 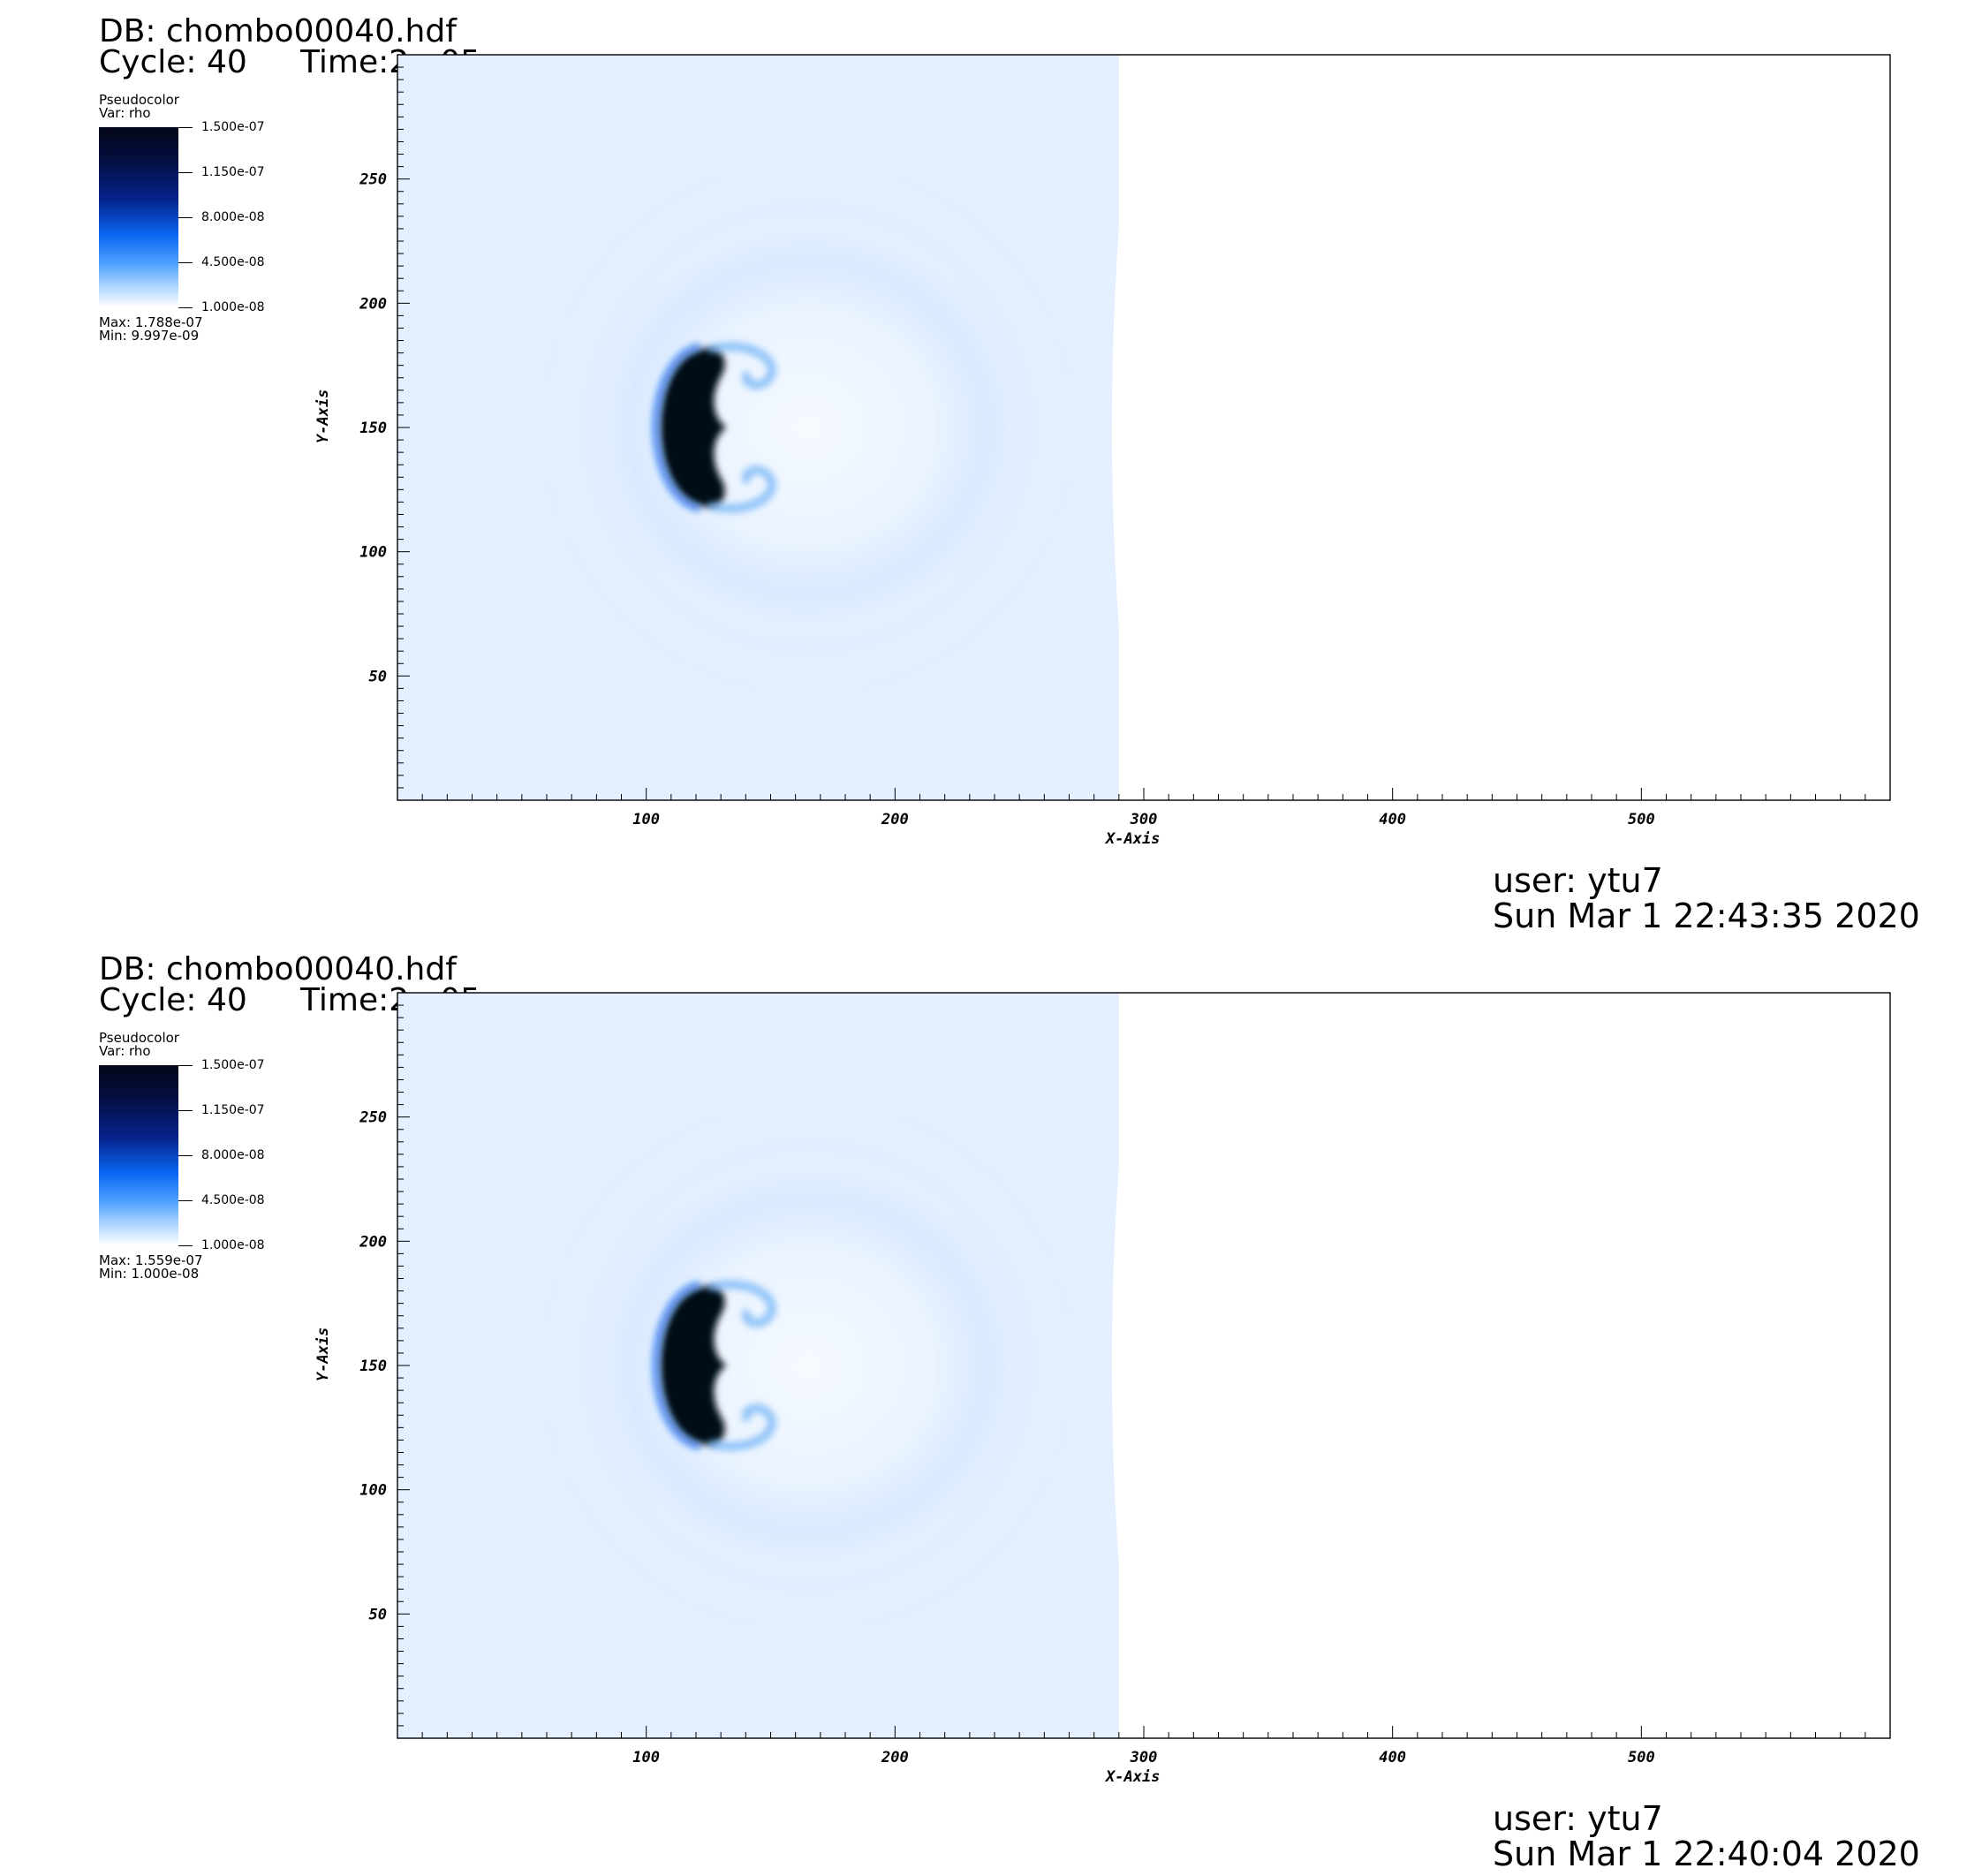 I want to click on legend-min: Min: 1.000e-08, so click(x=149, y=1274).